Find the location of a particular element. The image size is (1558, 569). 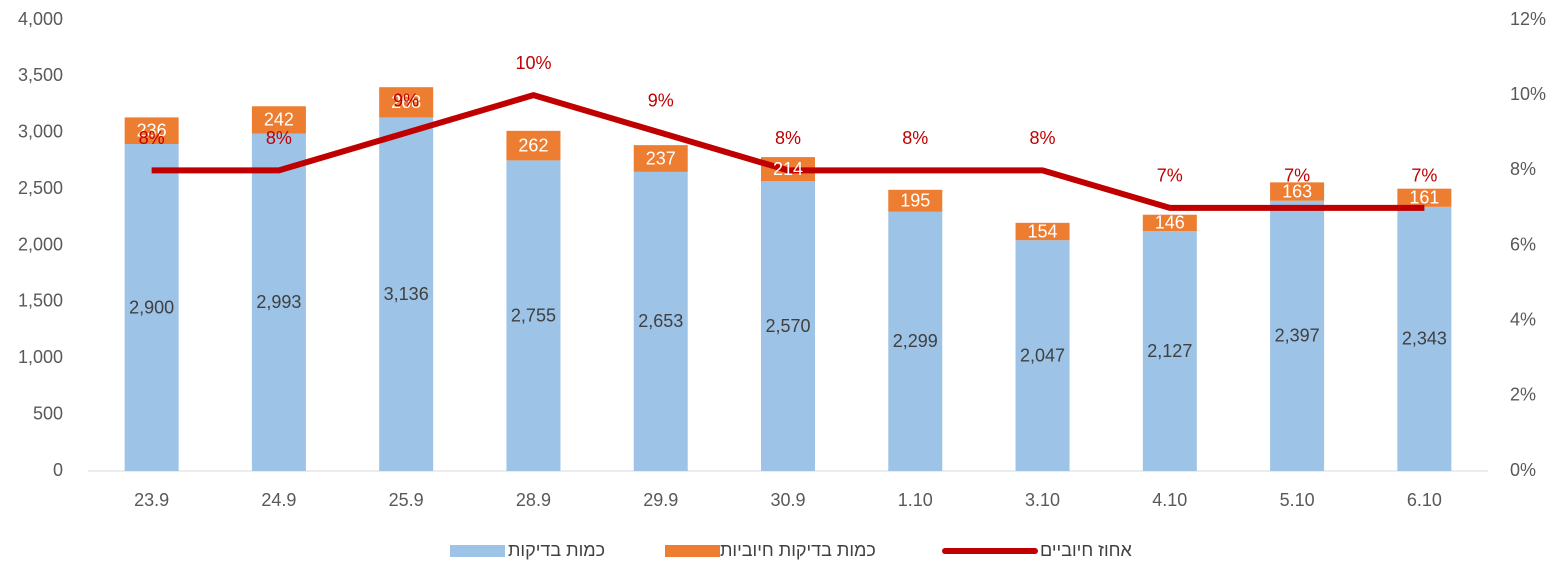

x-tick-label: 25.9 is located at coordinates (406, 500).